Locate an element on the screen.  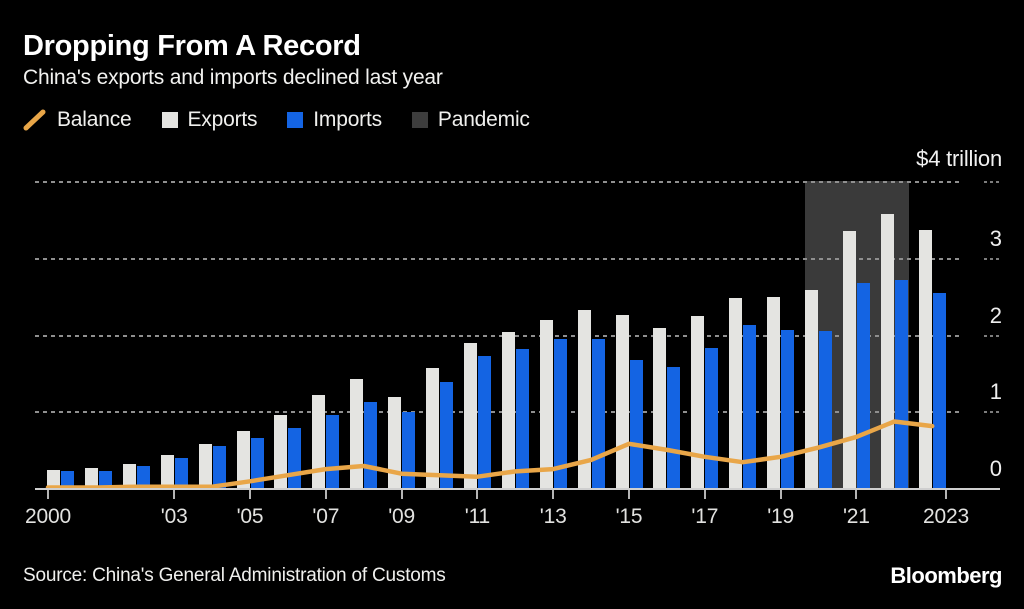
export-bar-2022 is located at coordinates (887, 351).